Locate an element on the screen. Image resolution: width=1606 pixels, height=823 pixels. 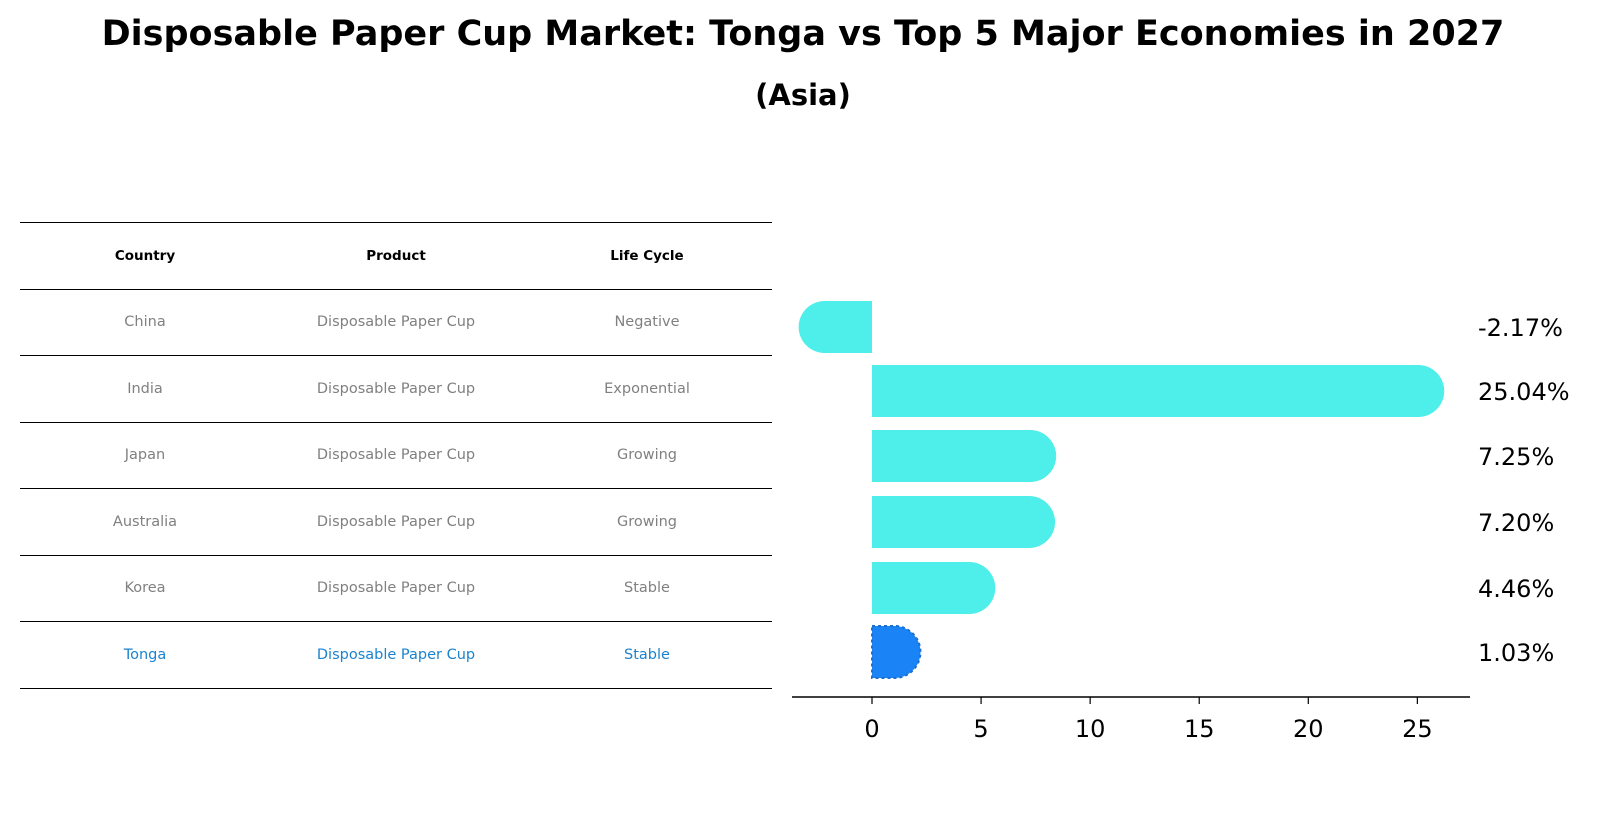
value-label-china: -2.17% is located at coordinates (1520, 328).